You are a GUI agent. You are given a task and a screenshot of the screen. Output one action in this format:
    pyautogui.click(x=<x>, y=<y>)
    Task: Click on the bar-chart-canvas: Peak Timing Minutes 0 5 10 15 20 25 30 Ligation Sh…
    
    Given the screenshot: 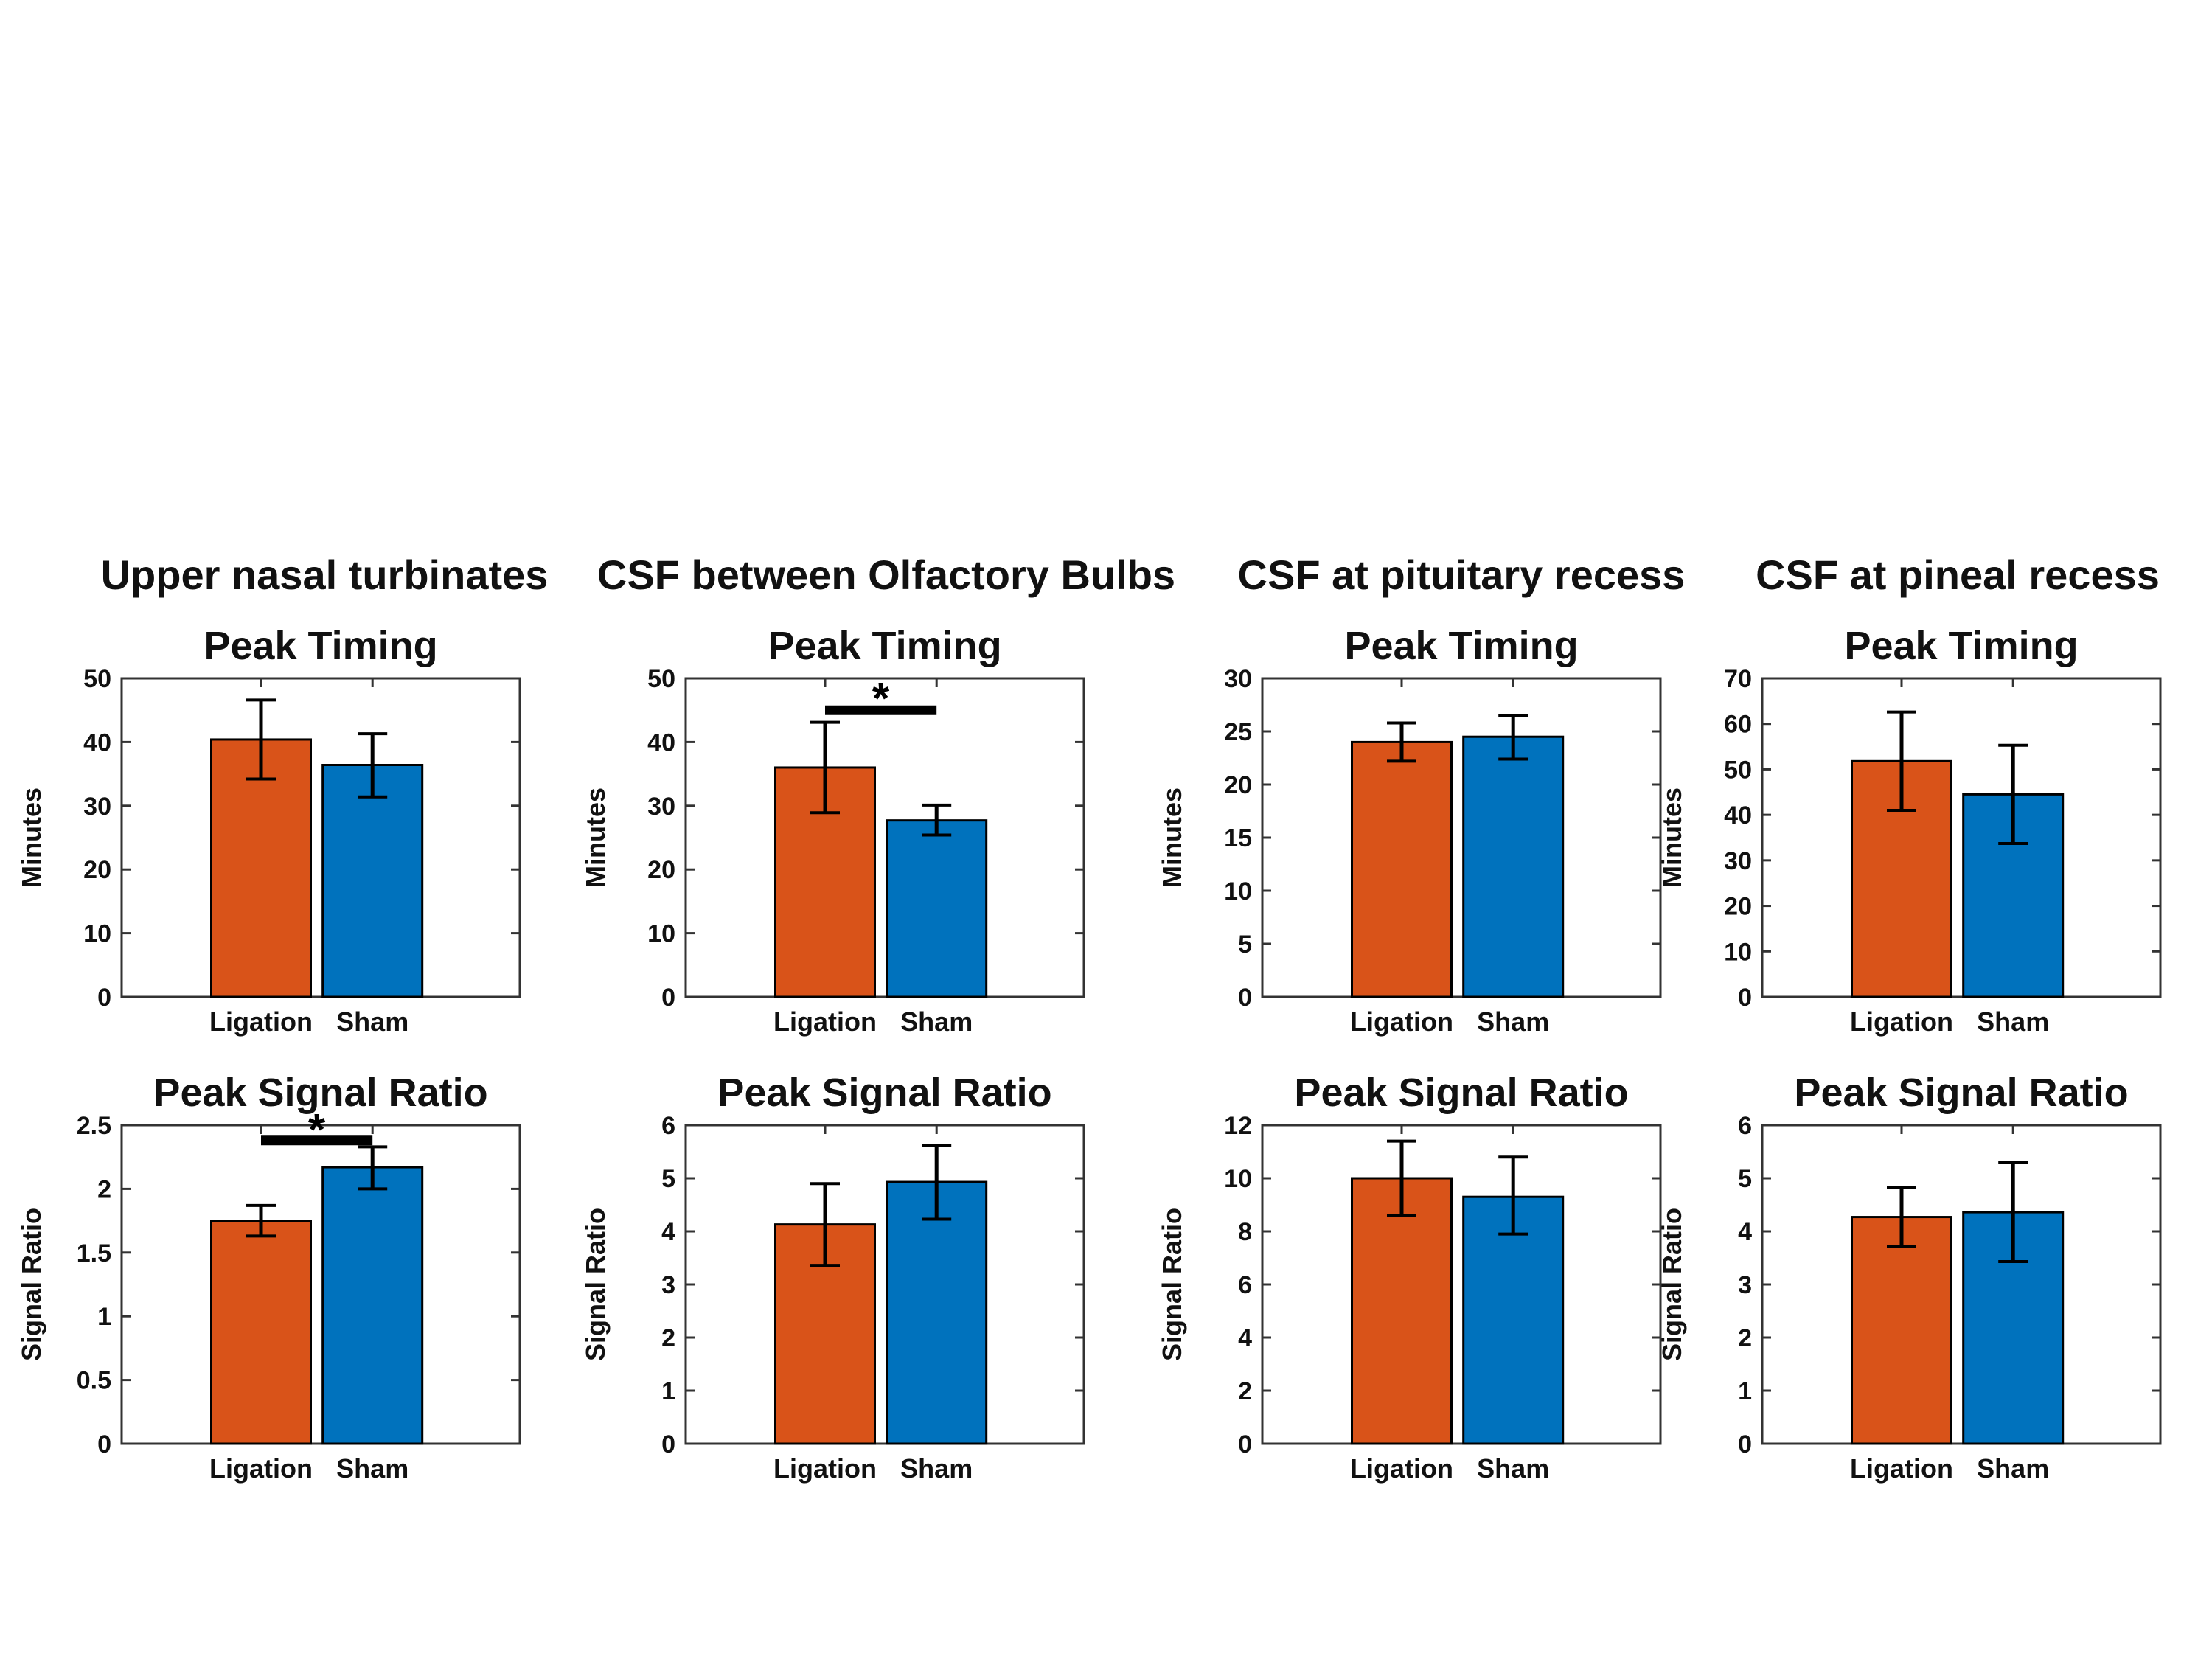 What is the action you would take?
    pyautogui.click(x=1409, y=830)
    